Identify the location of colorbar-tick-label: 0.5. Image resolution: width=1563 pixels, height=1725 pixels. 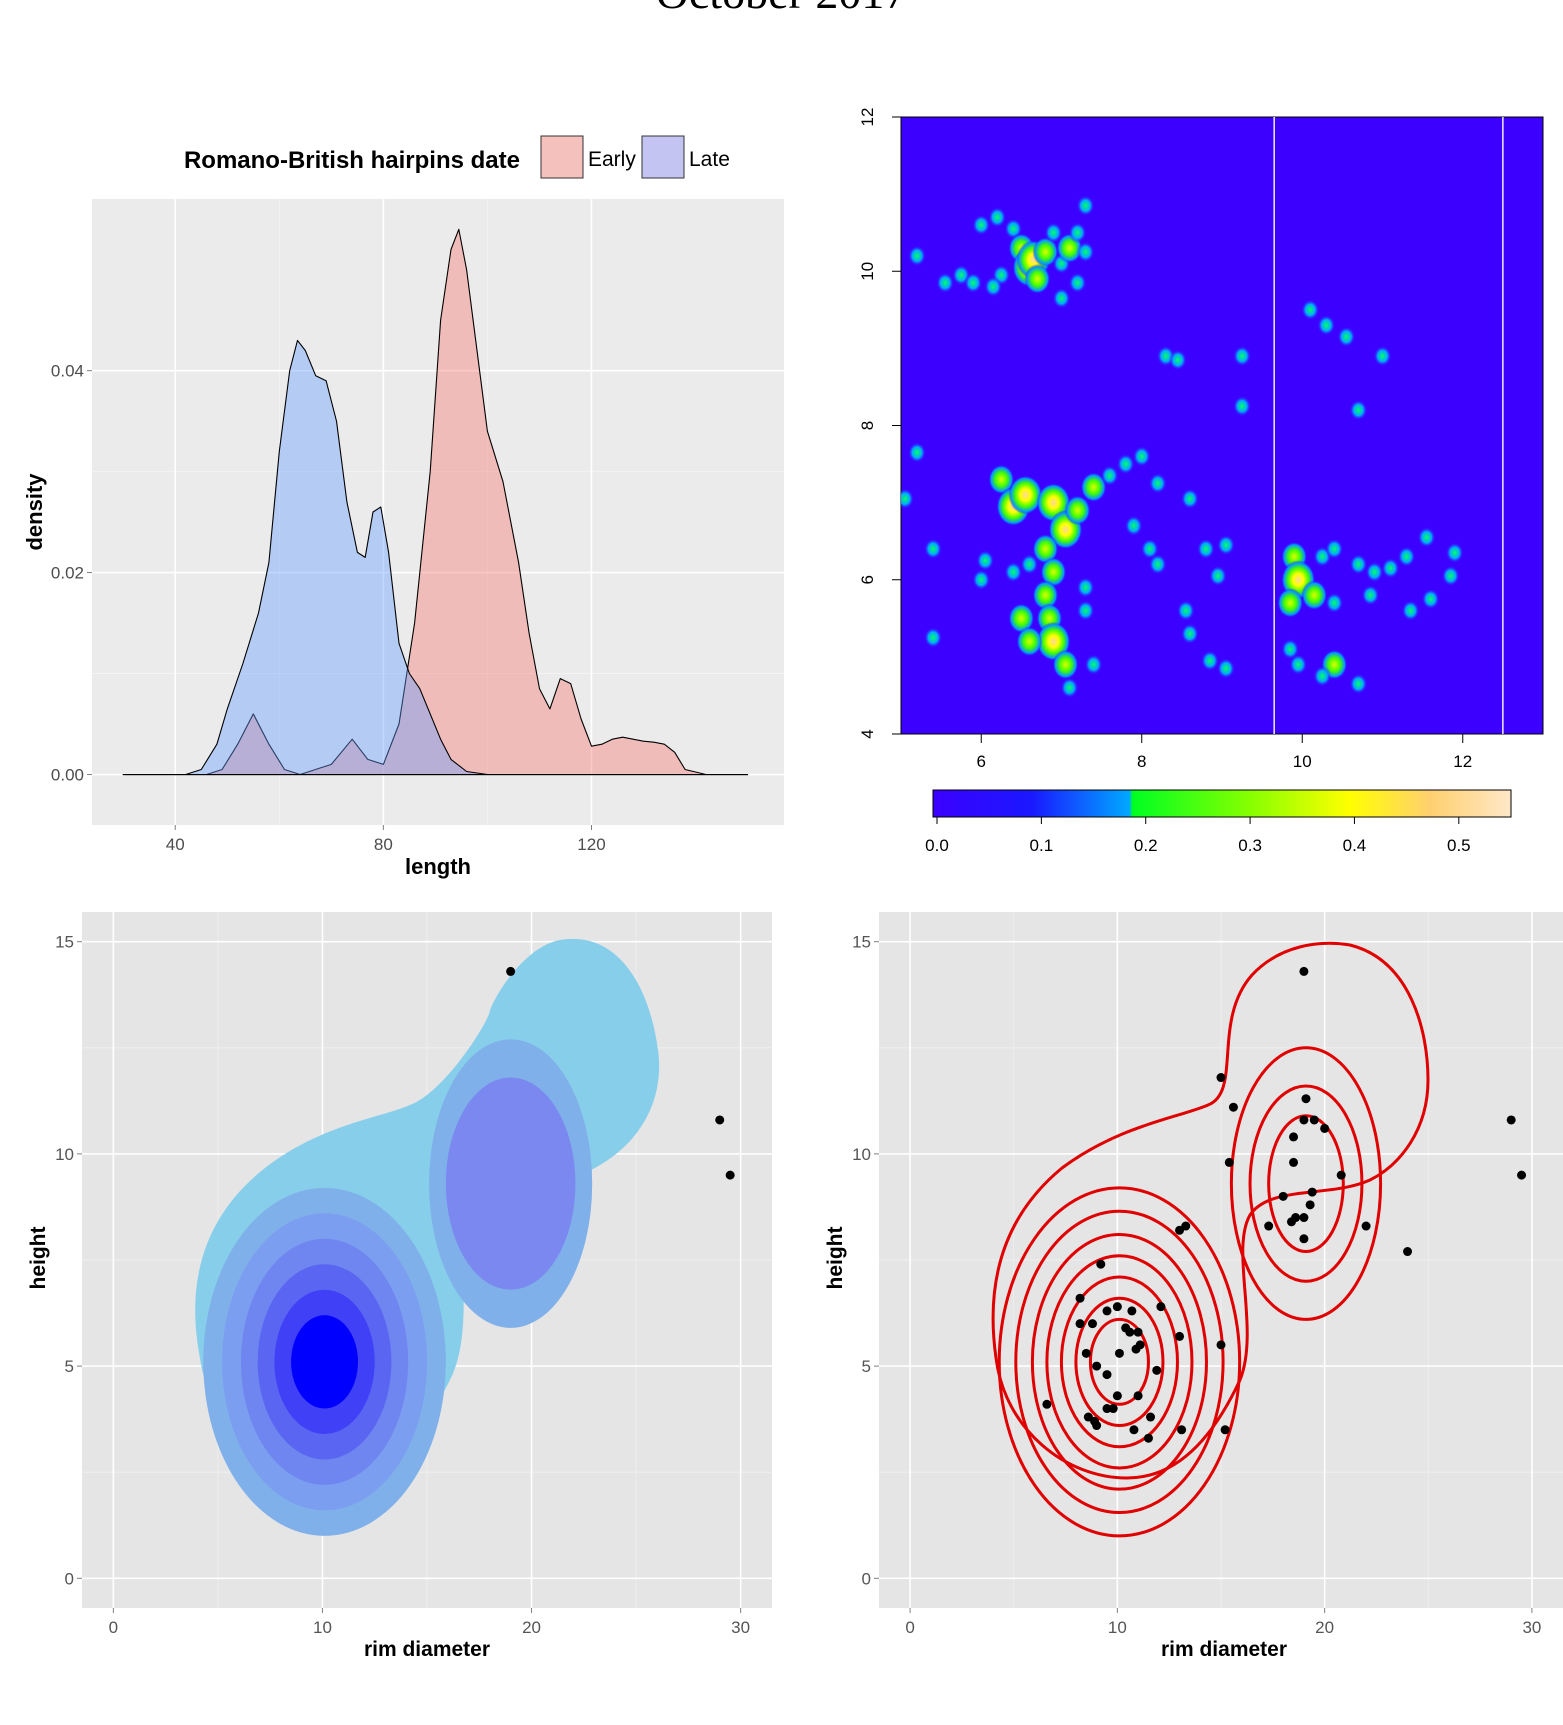
(1459, 845).